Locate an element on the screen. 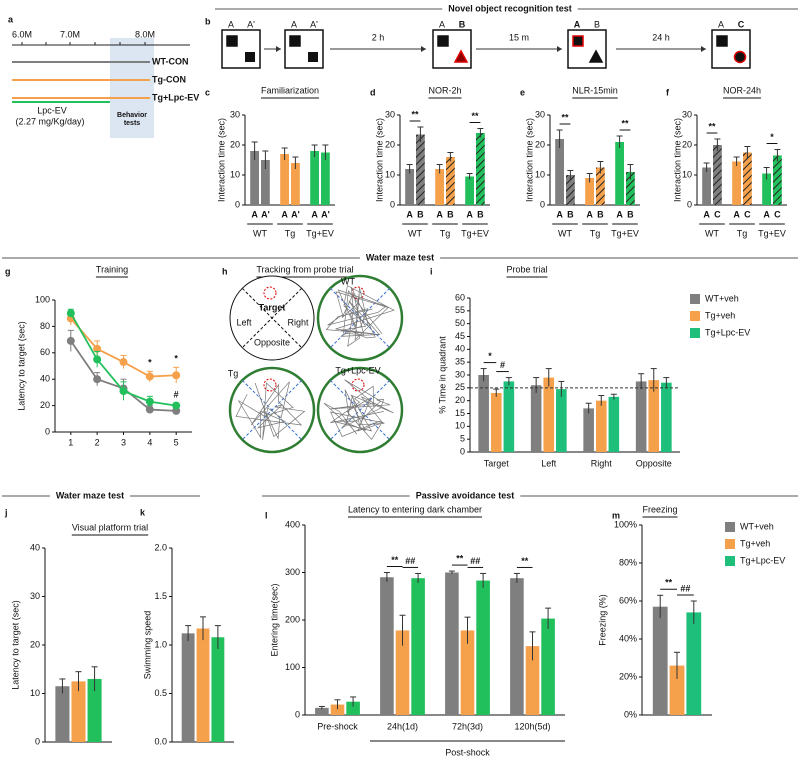 This screenshot has width=800, height=765. bar-label: C is located at coordinates (717, 214).